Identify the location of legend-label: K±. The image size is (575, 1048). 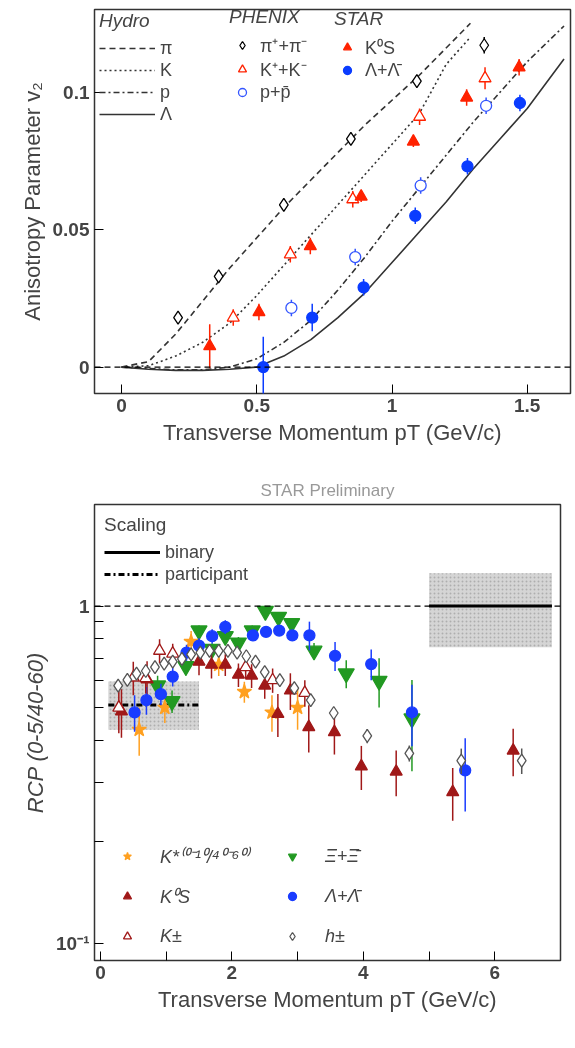
(171, 936).